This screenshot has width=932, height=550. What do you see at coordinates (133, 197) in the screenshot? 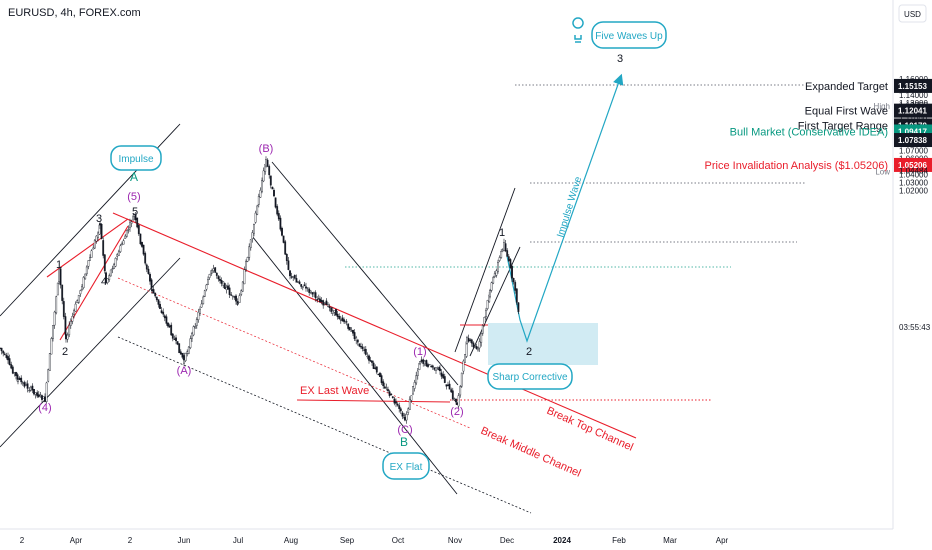
I see `wave-label-5p: (5)` at bounding box center [133, 197].